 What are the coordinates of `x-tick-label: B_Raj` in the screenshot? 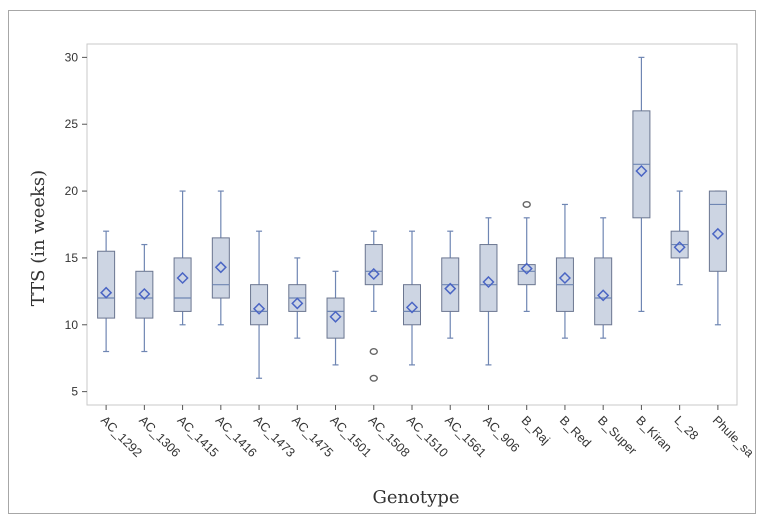 It's located at (536, 430).